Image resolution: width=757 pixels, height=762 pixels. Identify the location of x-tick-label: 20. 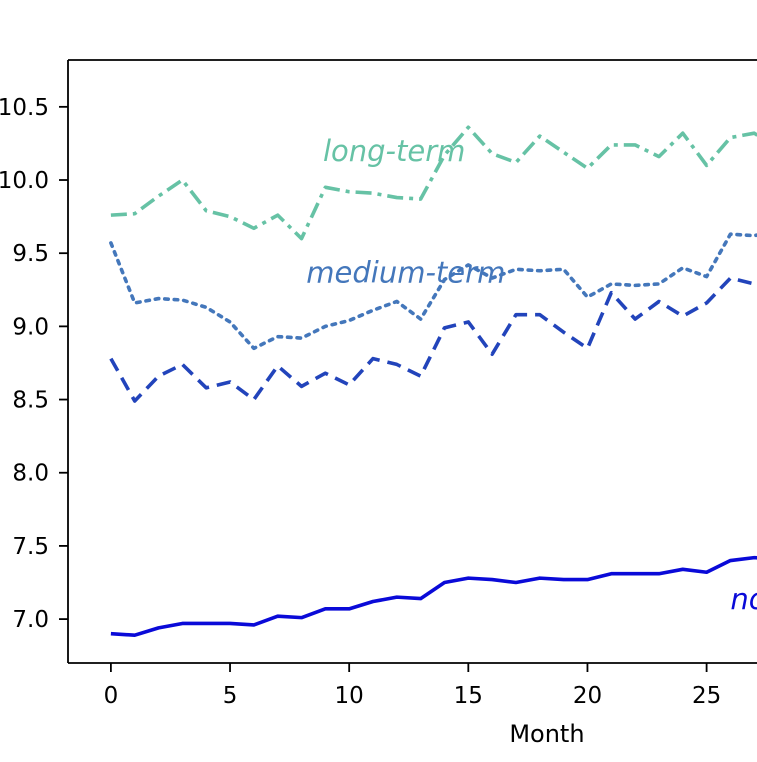
(587, 696).